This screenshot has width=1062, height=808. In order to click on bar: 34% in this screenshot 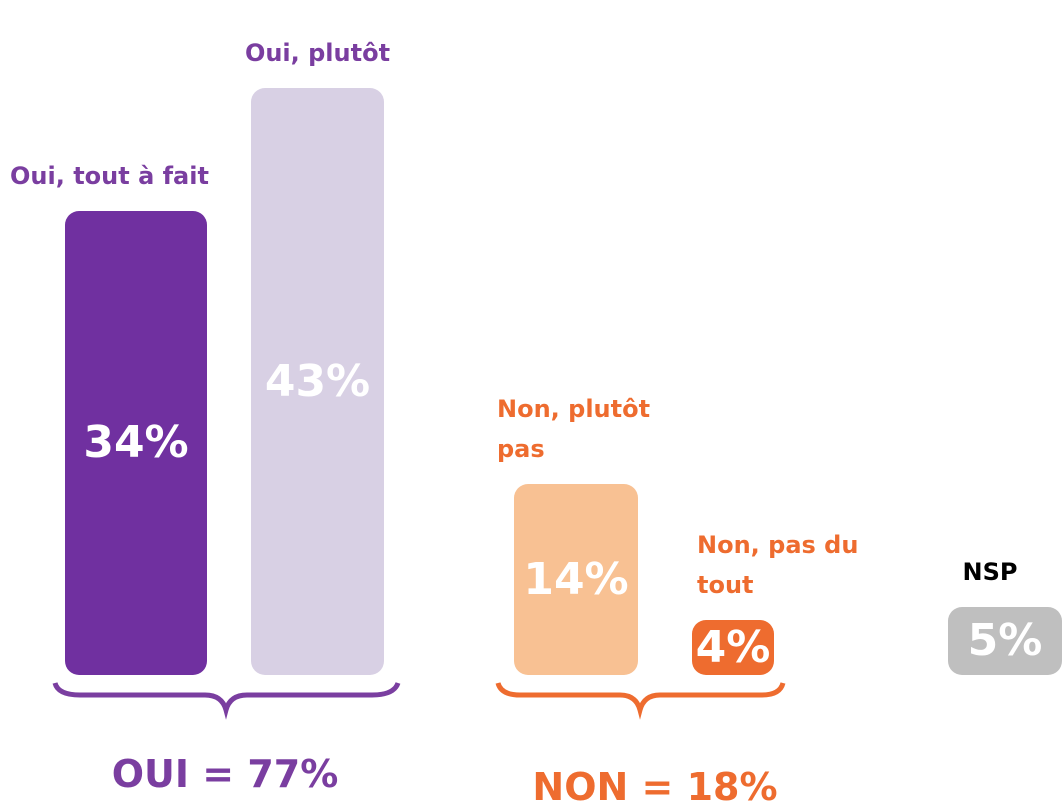, I will do `click(136, 442)`.